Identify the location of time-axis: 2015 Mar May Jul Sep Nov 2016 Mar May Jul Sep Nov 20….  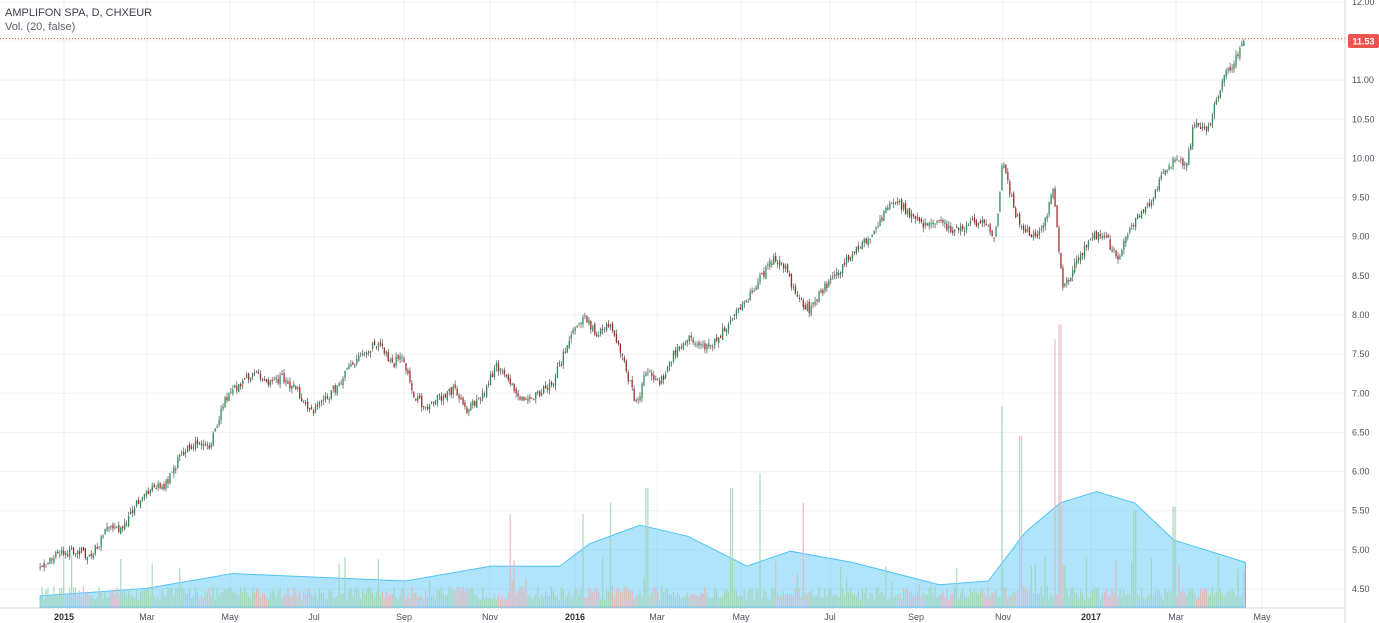
(662, 617).